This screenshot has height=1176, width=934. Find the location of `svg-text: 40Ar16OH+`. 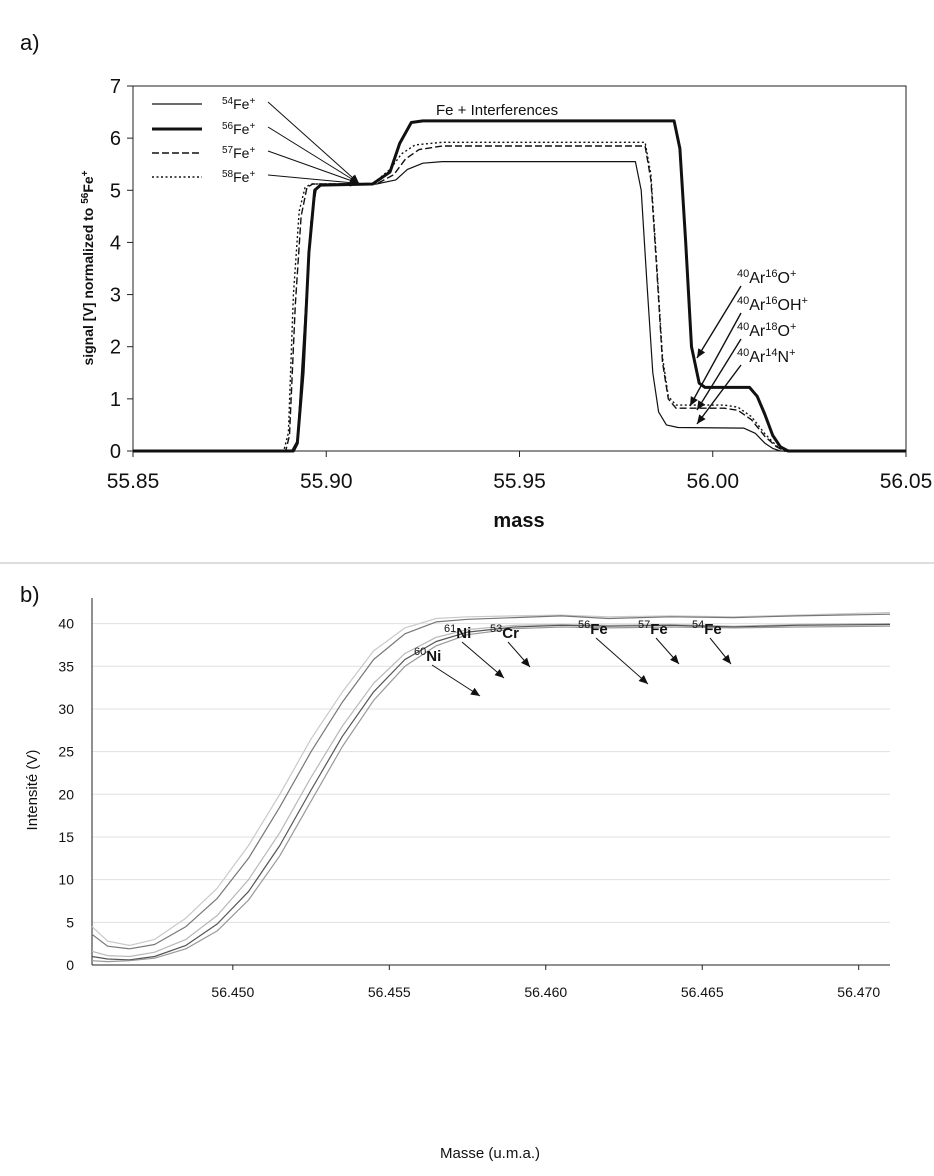

svg-text: 40Ar16OH+ is located at coordinates (772, 304).